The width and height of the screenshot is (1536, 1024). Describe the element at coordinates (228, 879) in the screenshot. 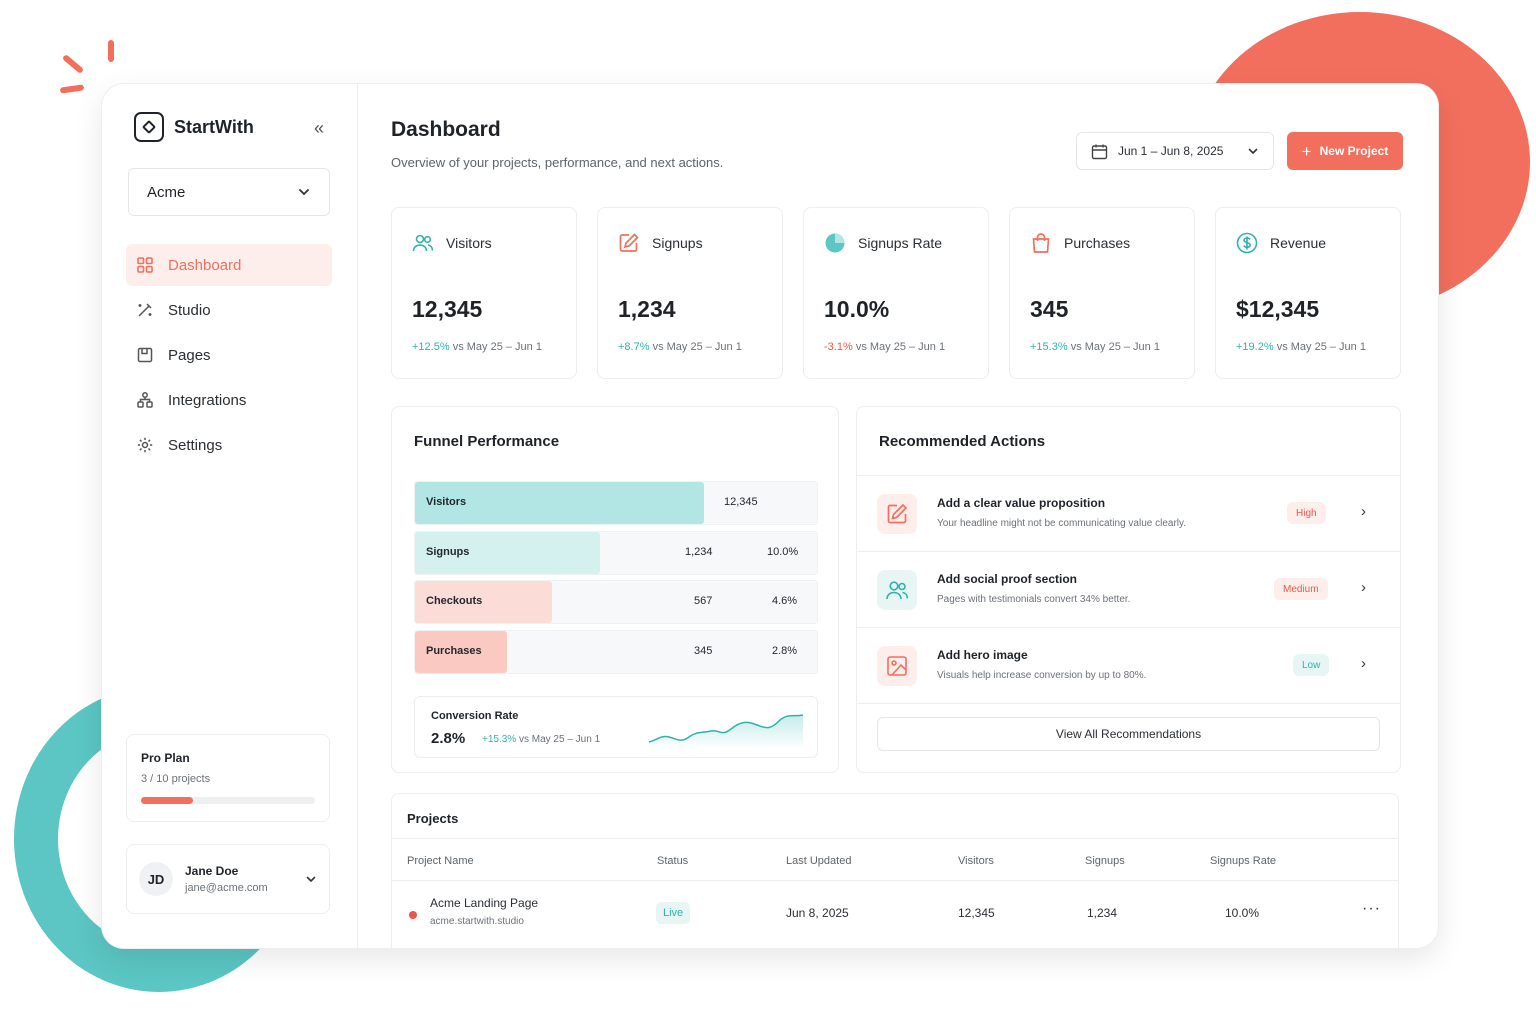

I see `user-menu: JD Jane Doe jane@acme.com` at that location.